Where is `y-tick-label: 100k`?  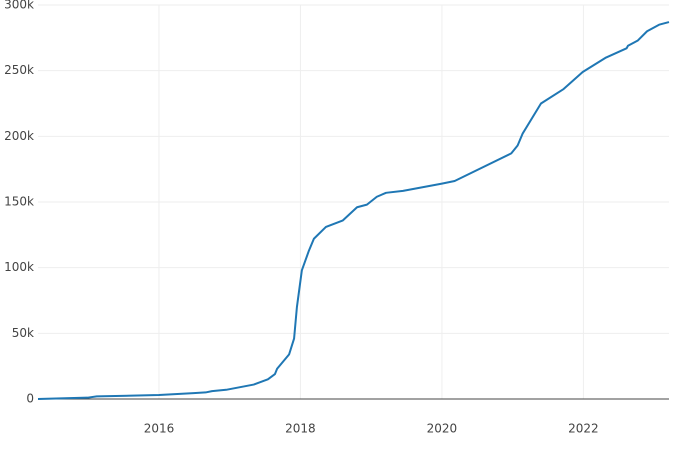
y-tick-label: 100k is located at coordinates (19, 267).